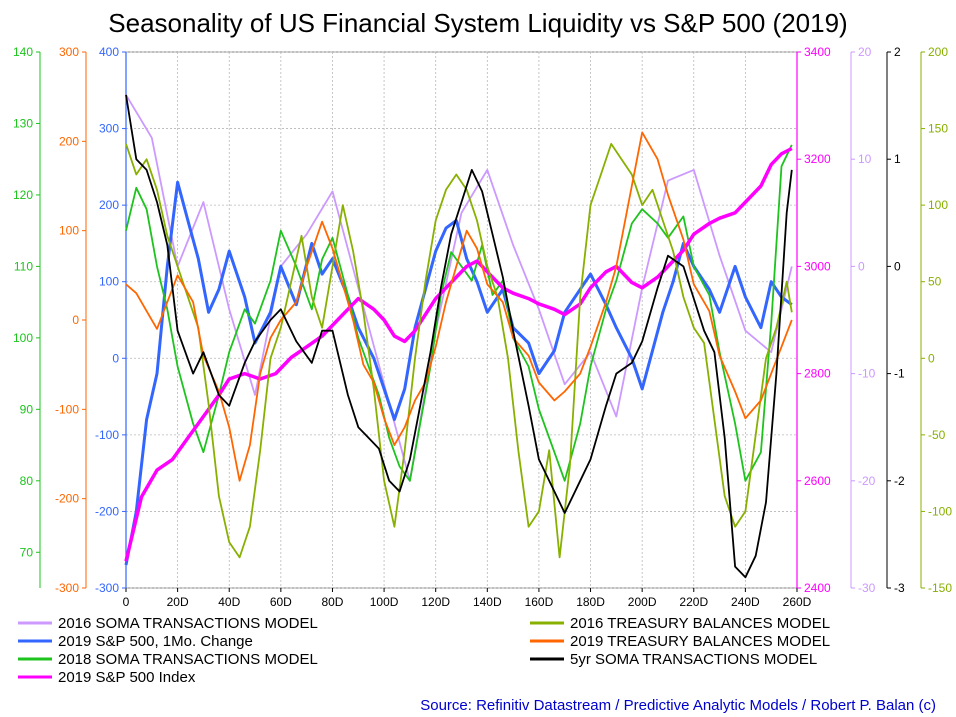 The height and width of the screenshot is (717, 956). What do you see at coordinates (188, 659) in the screenshot?
I see `legend-label-2: 2018 SOMA TRANSACTIONS MODEL` at bounding box center [188, 659].